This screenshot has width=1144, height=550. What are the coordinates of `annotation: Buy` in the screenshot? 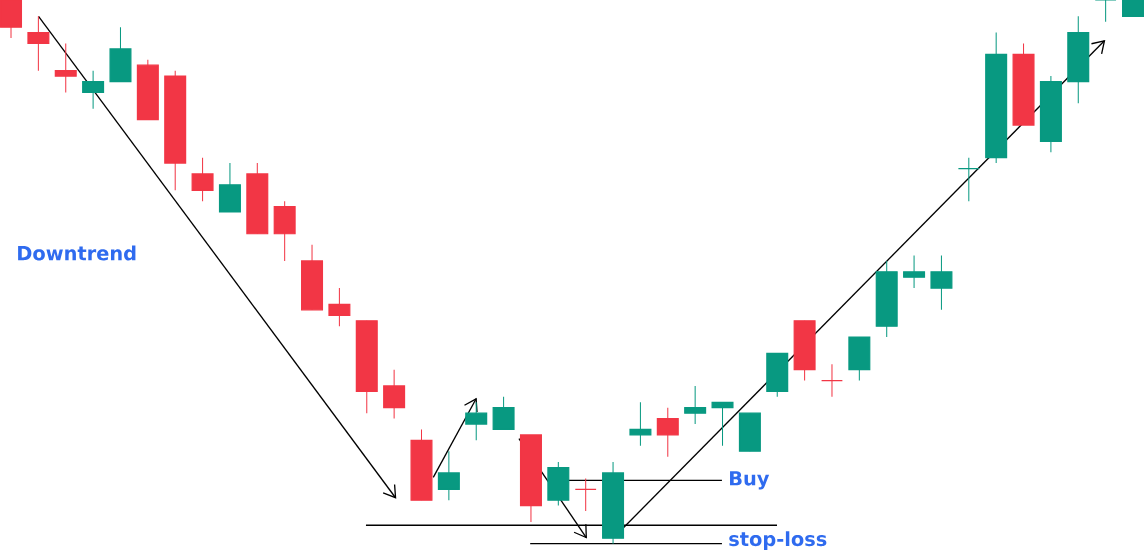 It's located at (750, 480).